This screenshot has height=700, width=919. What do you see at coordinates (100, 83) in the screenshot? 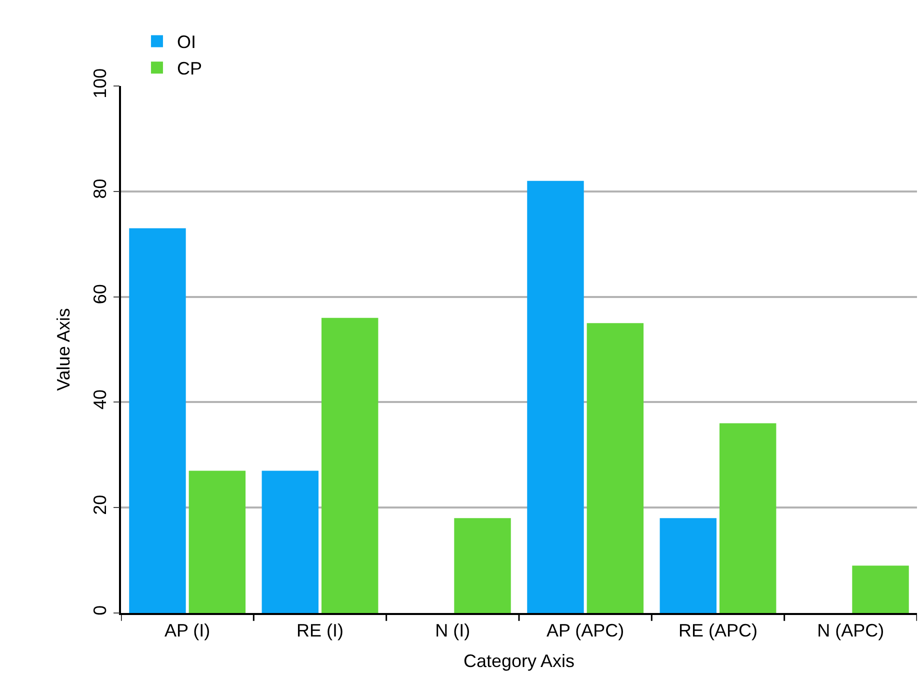
I see `y-tick-label: 100` at bounding box center [100, 83].